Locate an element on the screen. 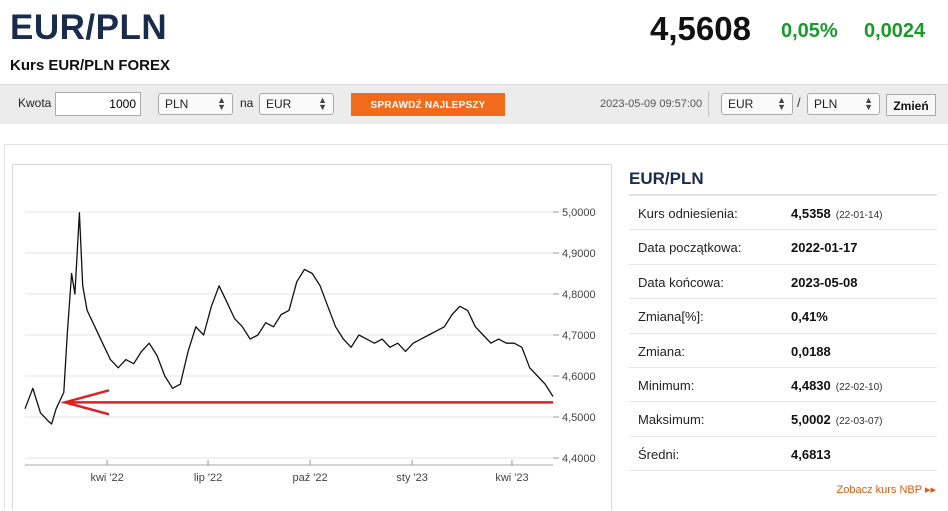  y-tick-label: 4,6000 is located at coordinates (579, 377).